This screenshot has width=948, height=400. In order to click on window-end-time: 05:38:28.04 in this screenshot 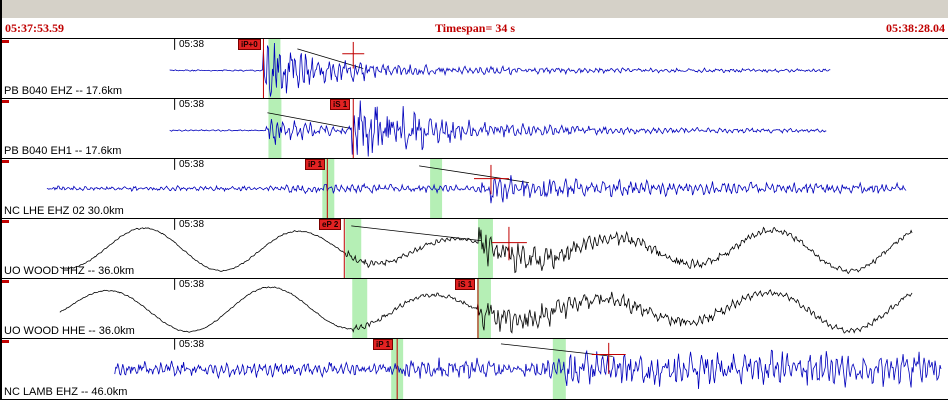, I will do `click(915, 28)`.